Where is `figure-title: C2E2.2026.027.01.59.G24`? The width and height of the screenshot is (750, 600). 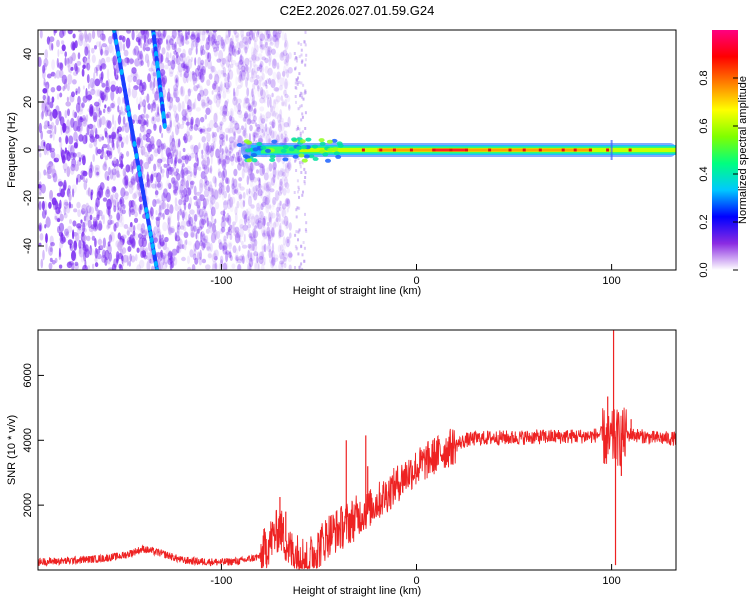
figure-title: C2E2.2026.027.01.59.G24 is located at coordinates (357, 10).